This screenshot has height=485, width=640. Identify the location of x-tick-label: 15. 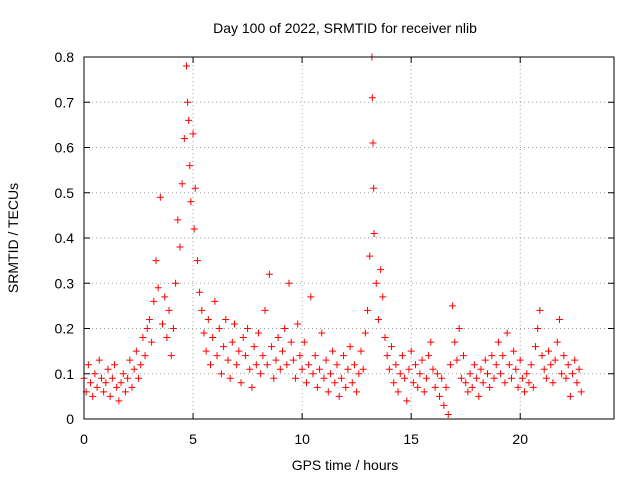
(411, 439).